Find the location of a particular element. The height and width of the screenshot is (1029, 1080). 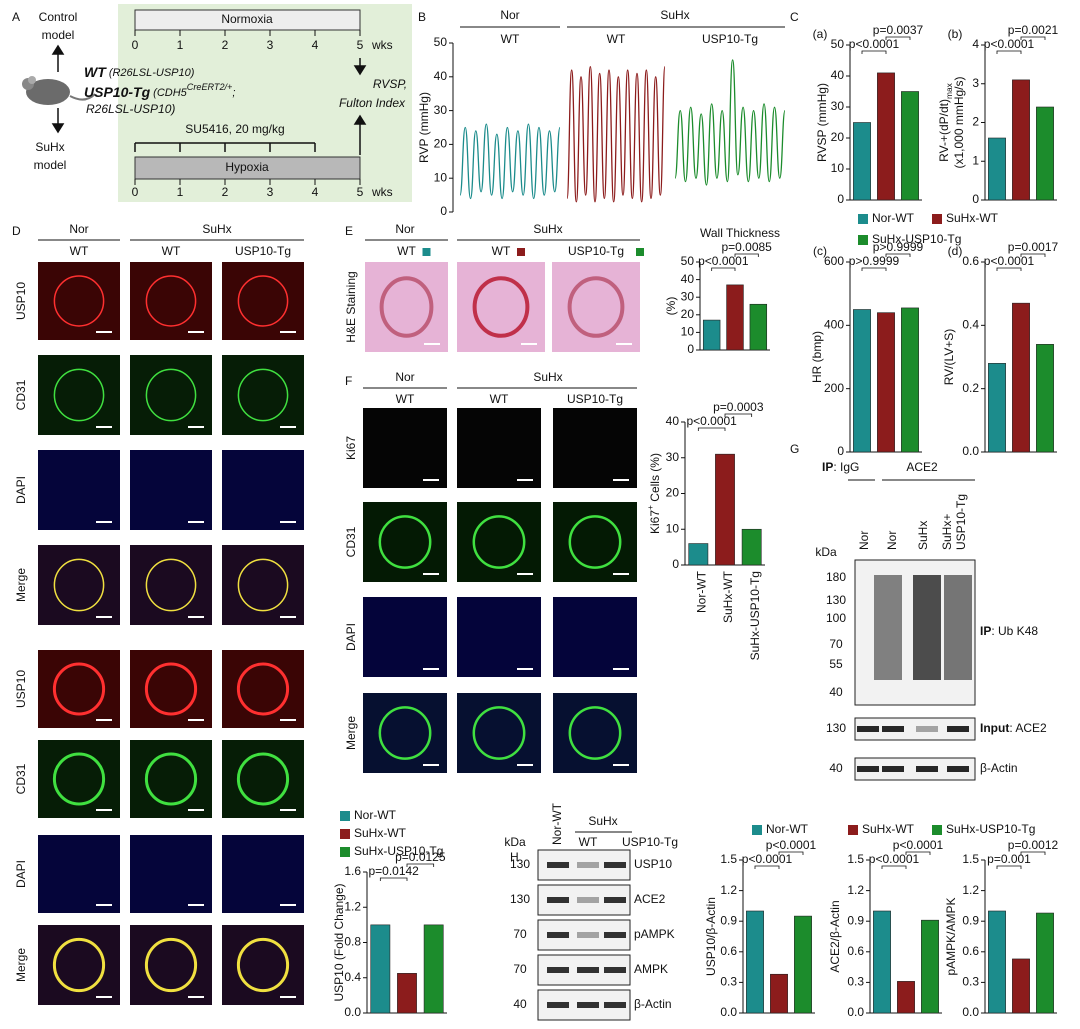

p-value: p=0.0021 is located at coordinates (1033, 30).